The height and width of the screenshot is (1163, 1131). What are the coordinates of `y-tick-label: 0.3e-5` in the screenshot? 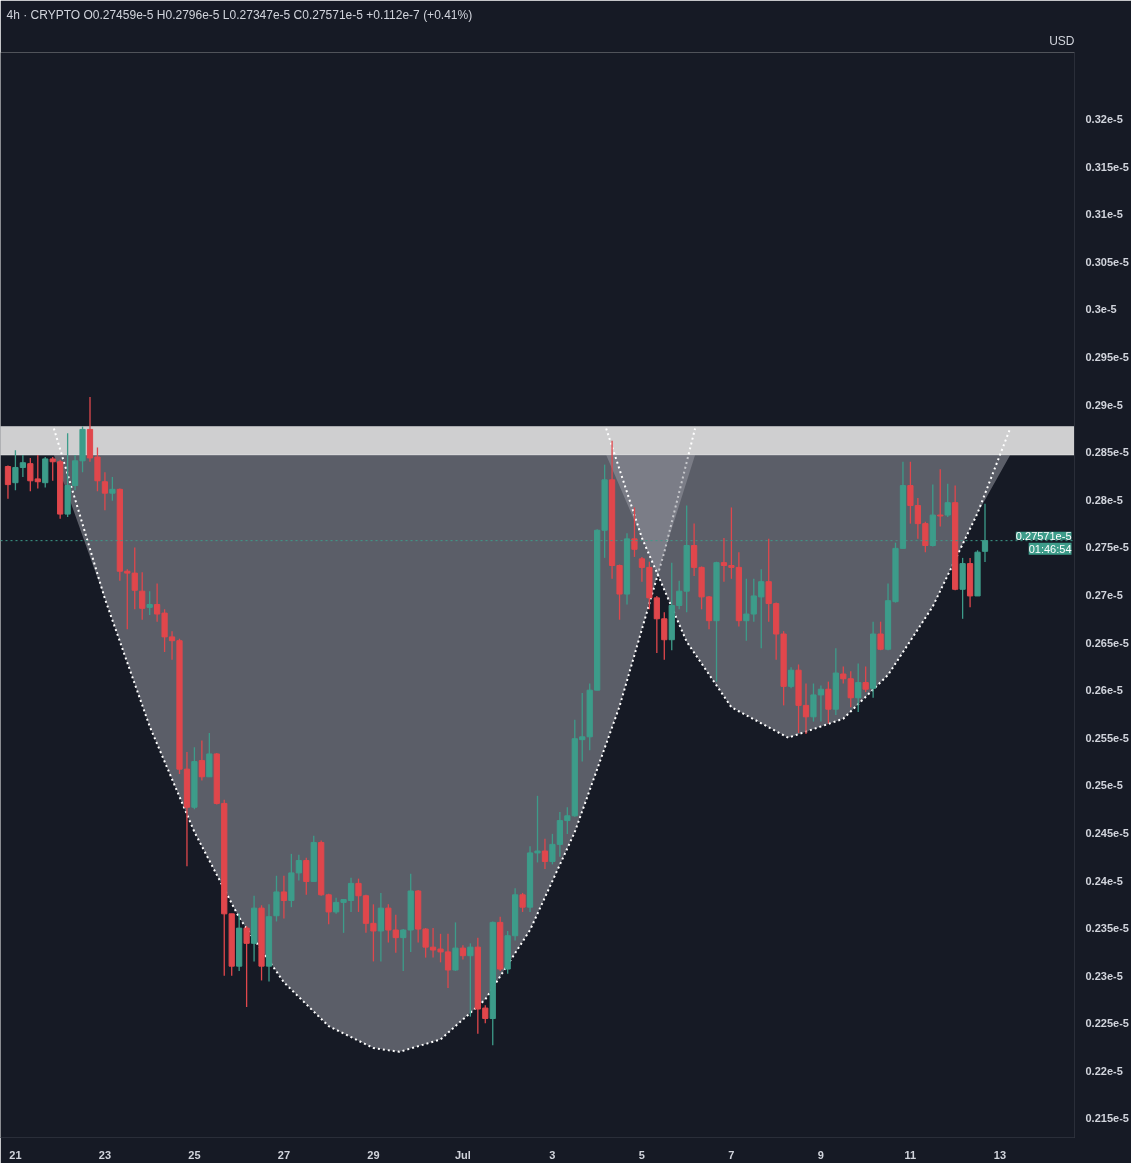 It's located at (1101, 309).